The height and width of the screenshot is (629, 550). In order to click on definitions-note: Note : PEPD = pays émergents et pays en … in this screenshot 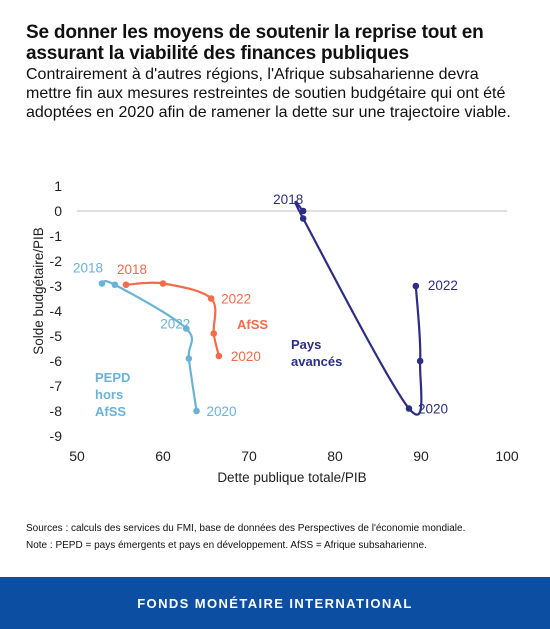, I will do `click(226, 545)`.